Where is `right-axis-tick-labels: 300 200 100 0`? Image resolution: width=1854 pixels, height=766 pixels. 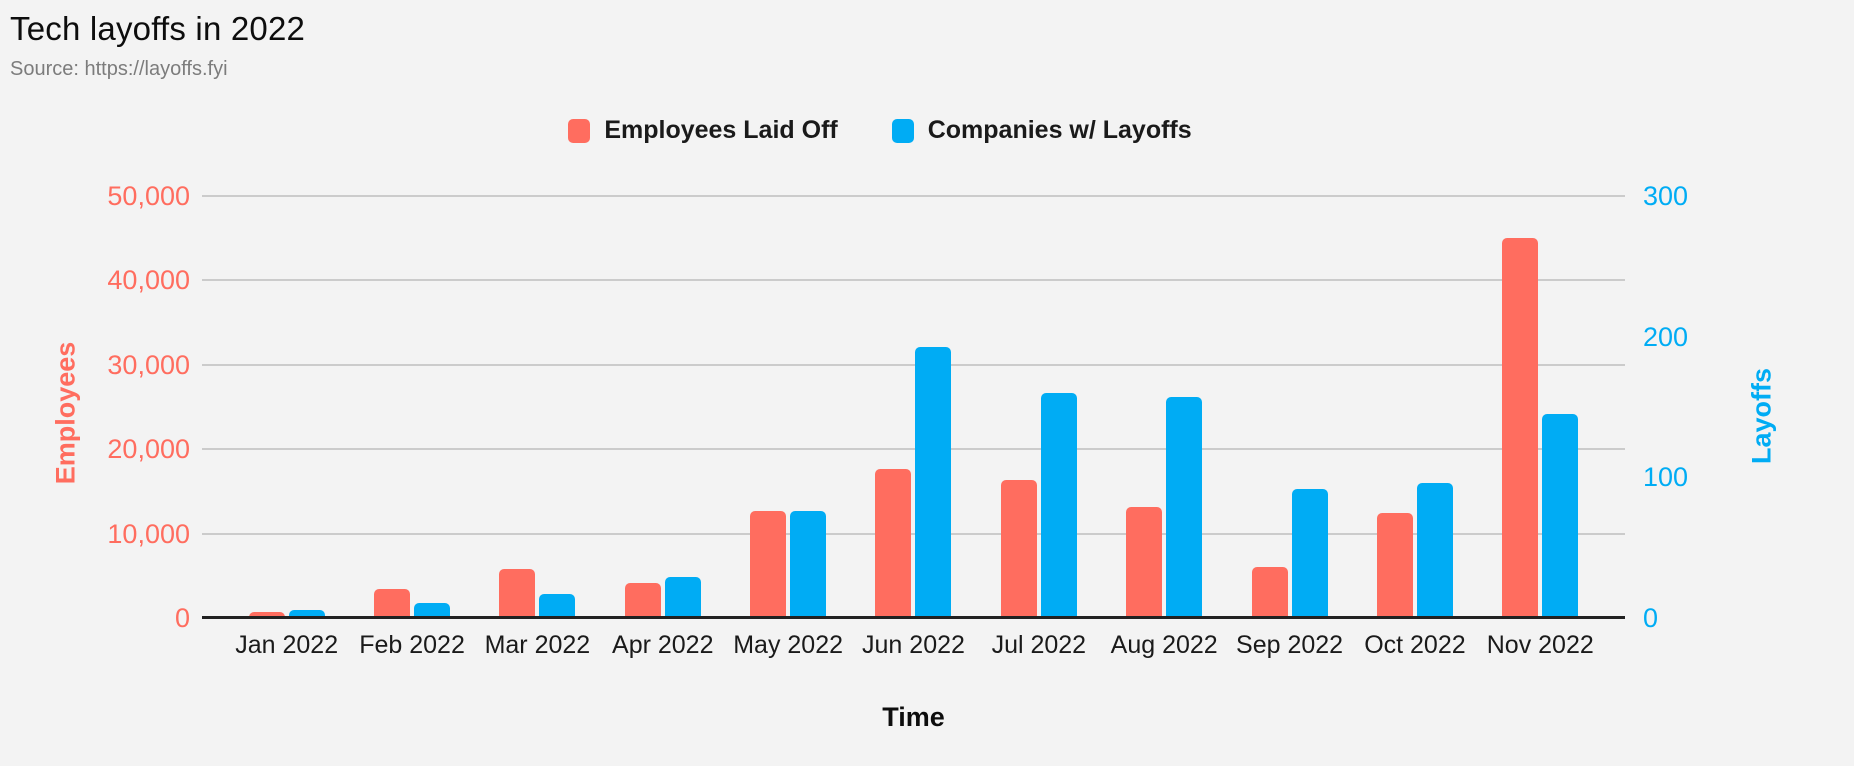
right-axis-tick-labels: 300 200 100 0 is located at coordinates (1703, 407).